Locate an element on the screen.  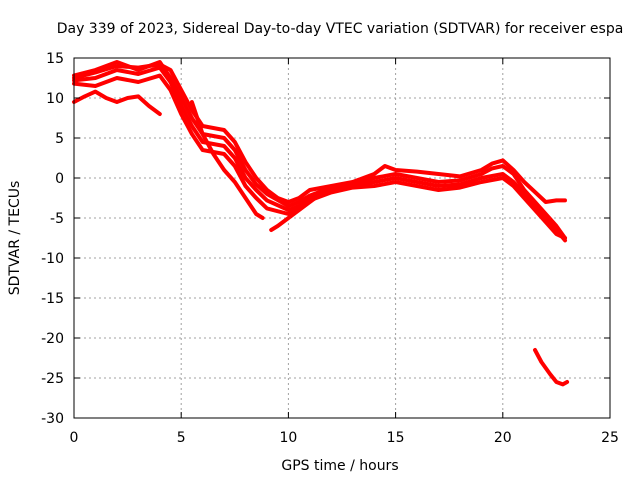
y-tick-label: -20 is located at coordinates (52, 339).